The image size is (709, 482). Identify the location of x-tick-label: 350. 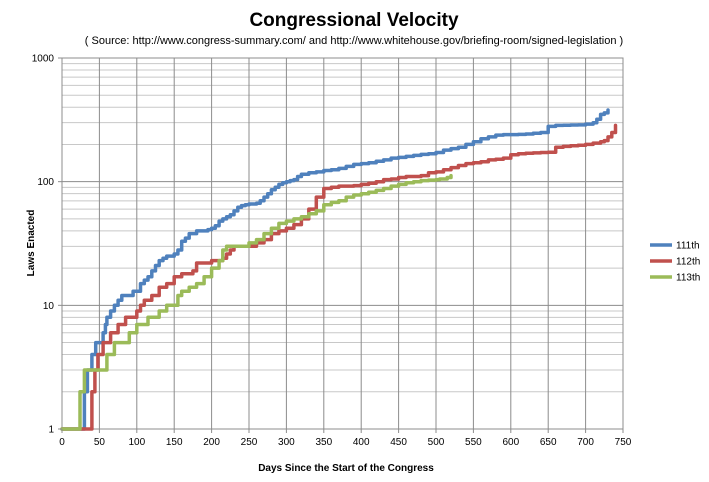
(323, 442).